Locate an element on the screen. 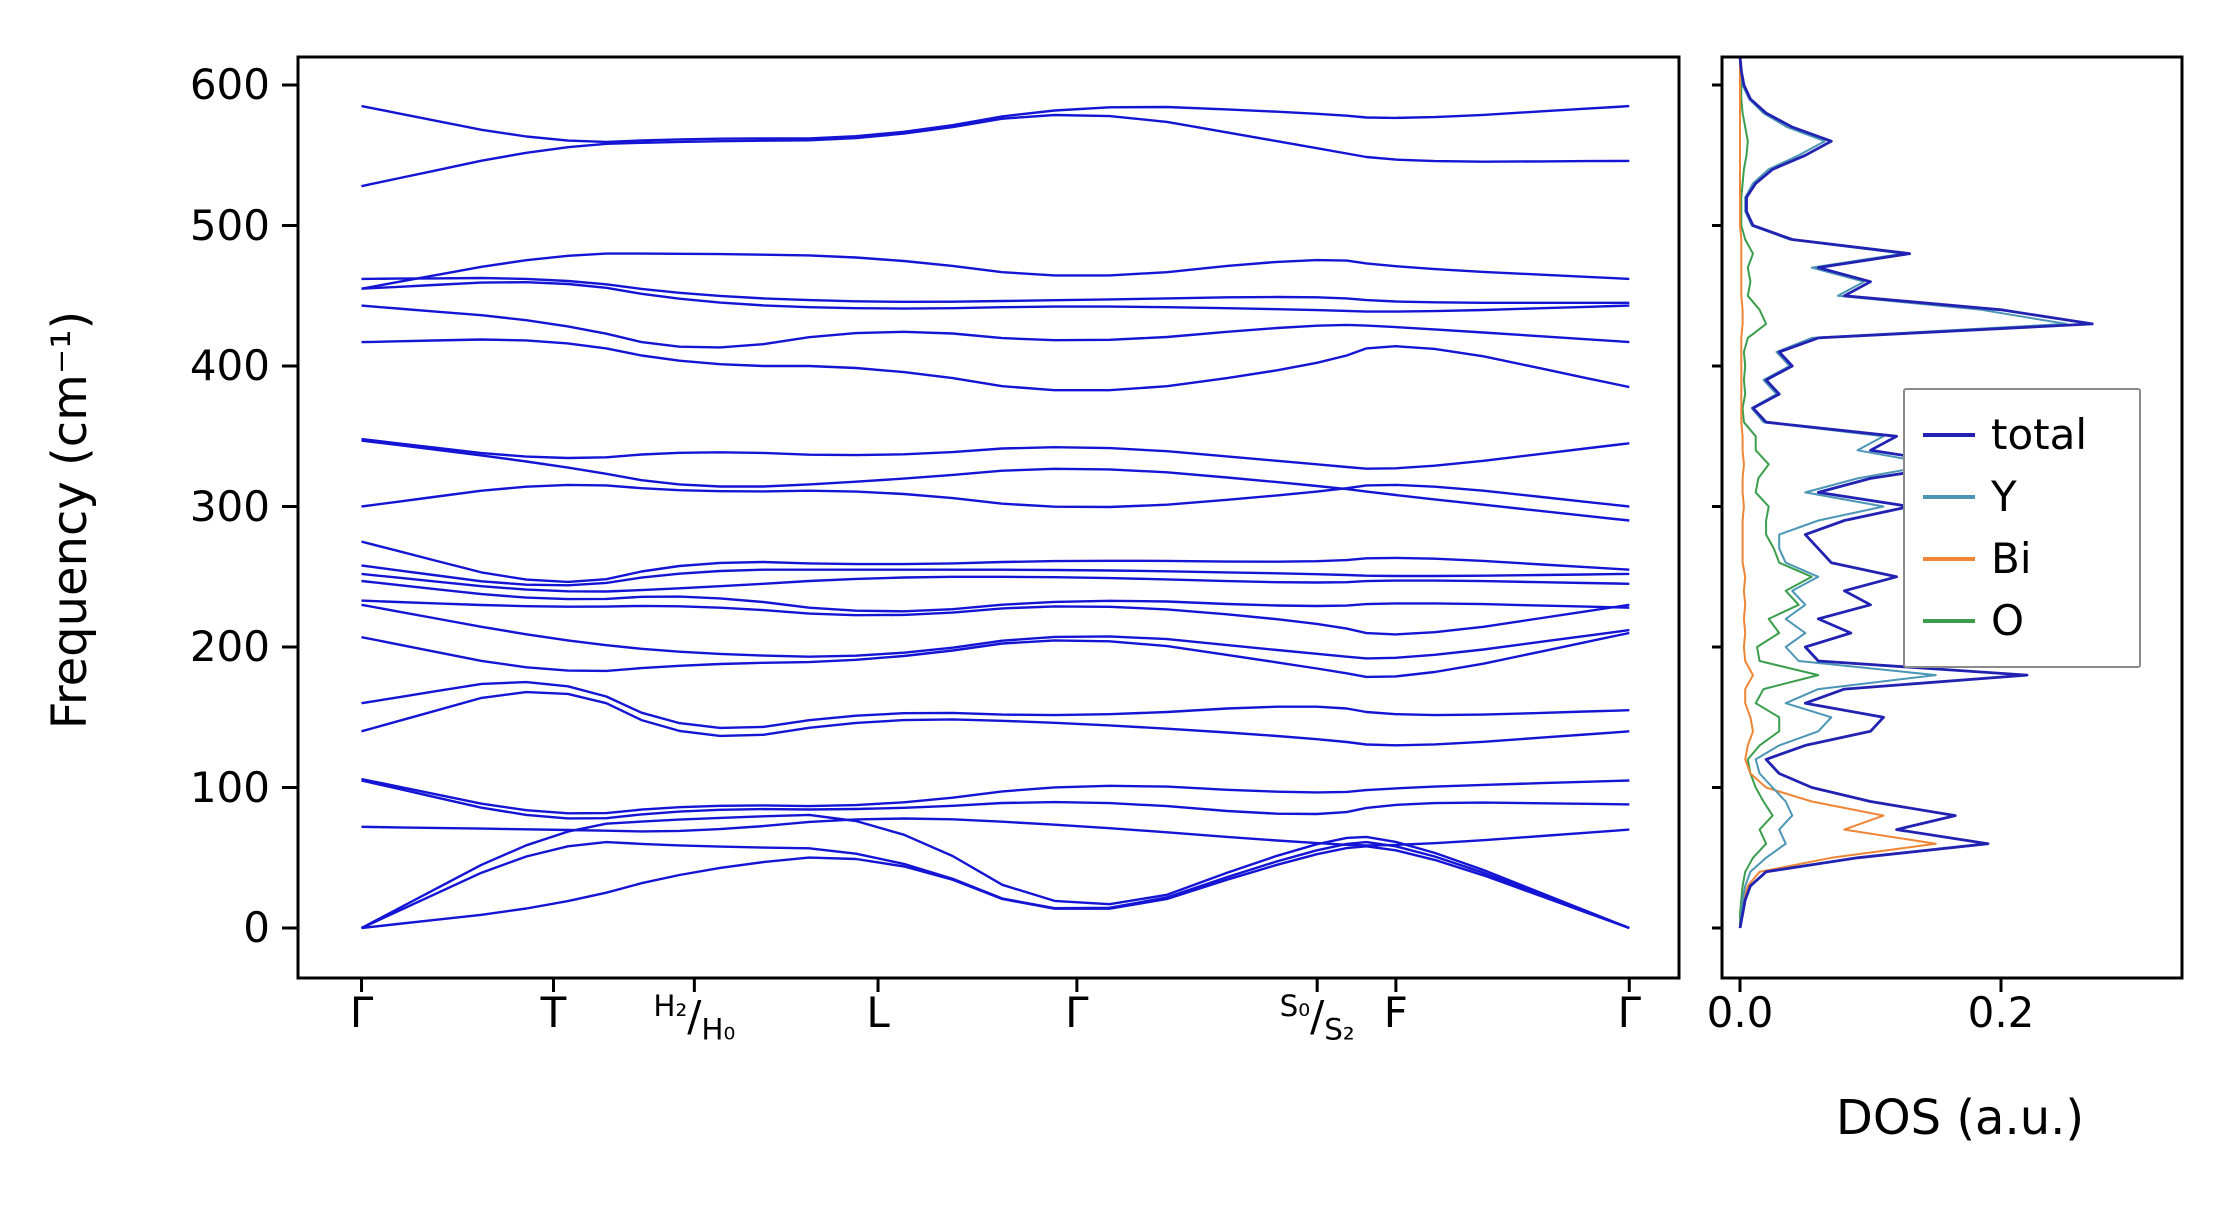 The image size is (2222, 1221). legend-entry-total: total is located at coordinates (2022, 435).